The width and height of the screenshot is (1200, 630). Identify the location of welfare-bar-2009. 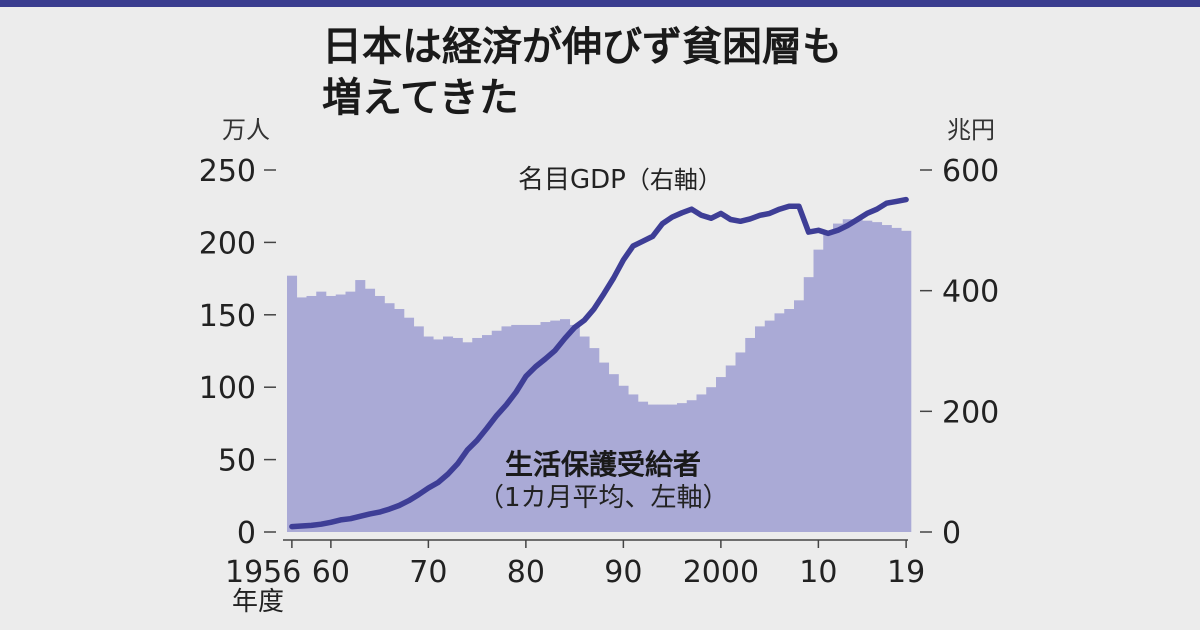
(808, 404).